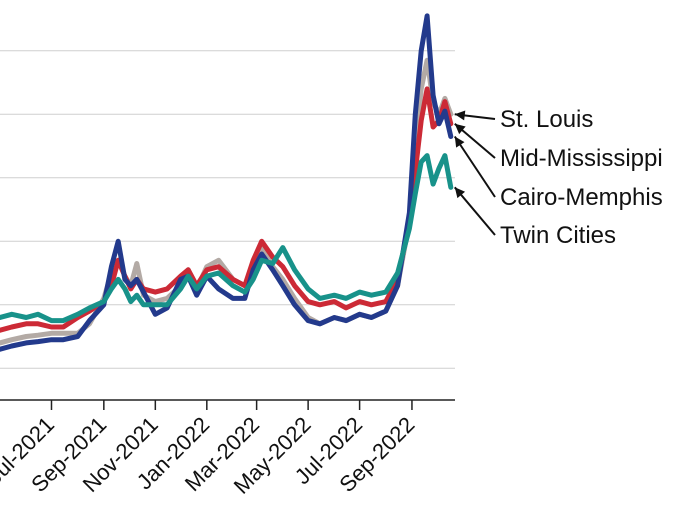 The image size is (700, 525). I want to click on legend-label-twin-cities: Twin Cities, so click(558, 235).